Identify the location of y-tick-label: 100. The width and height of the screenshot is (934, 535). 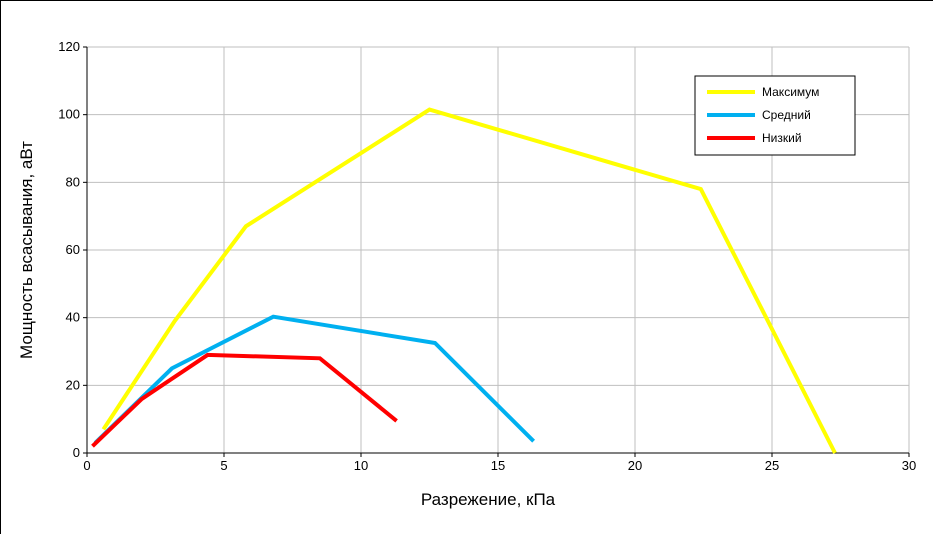
(69, 114).